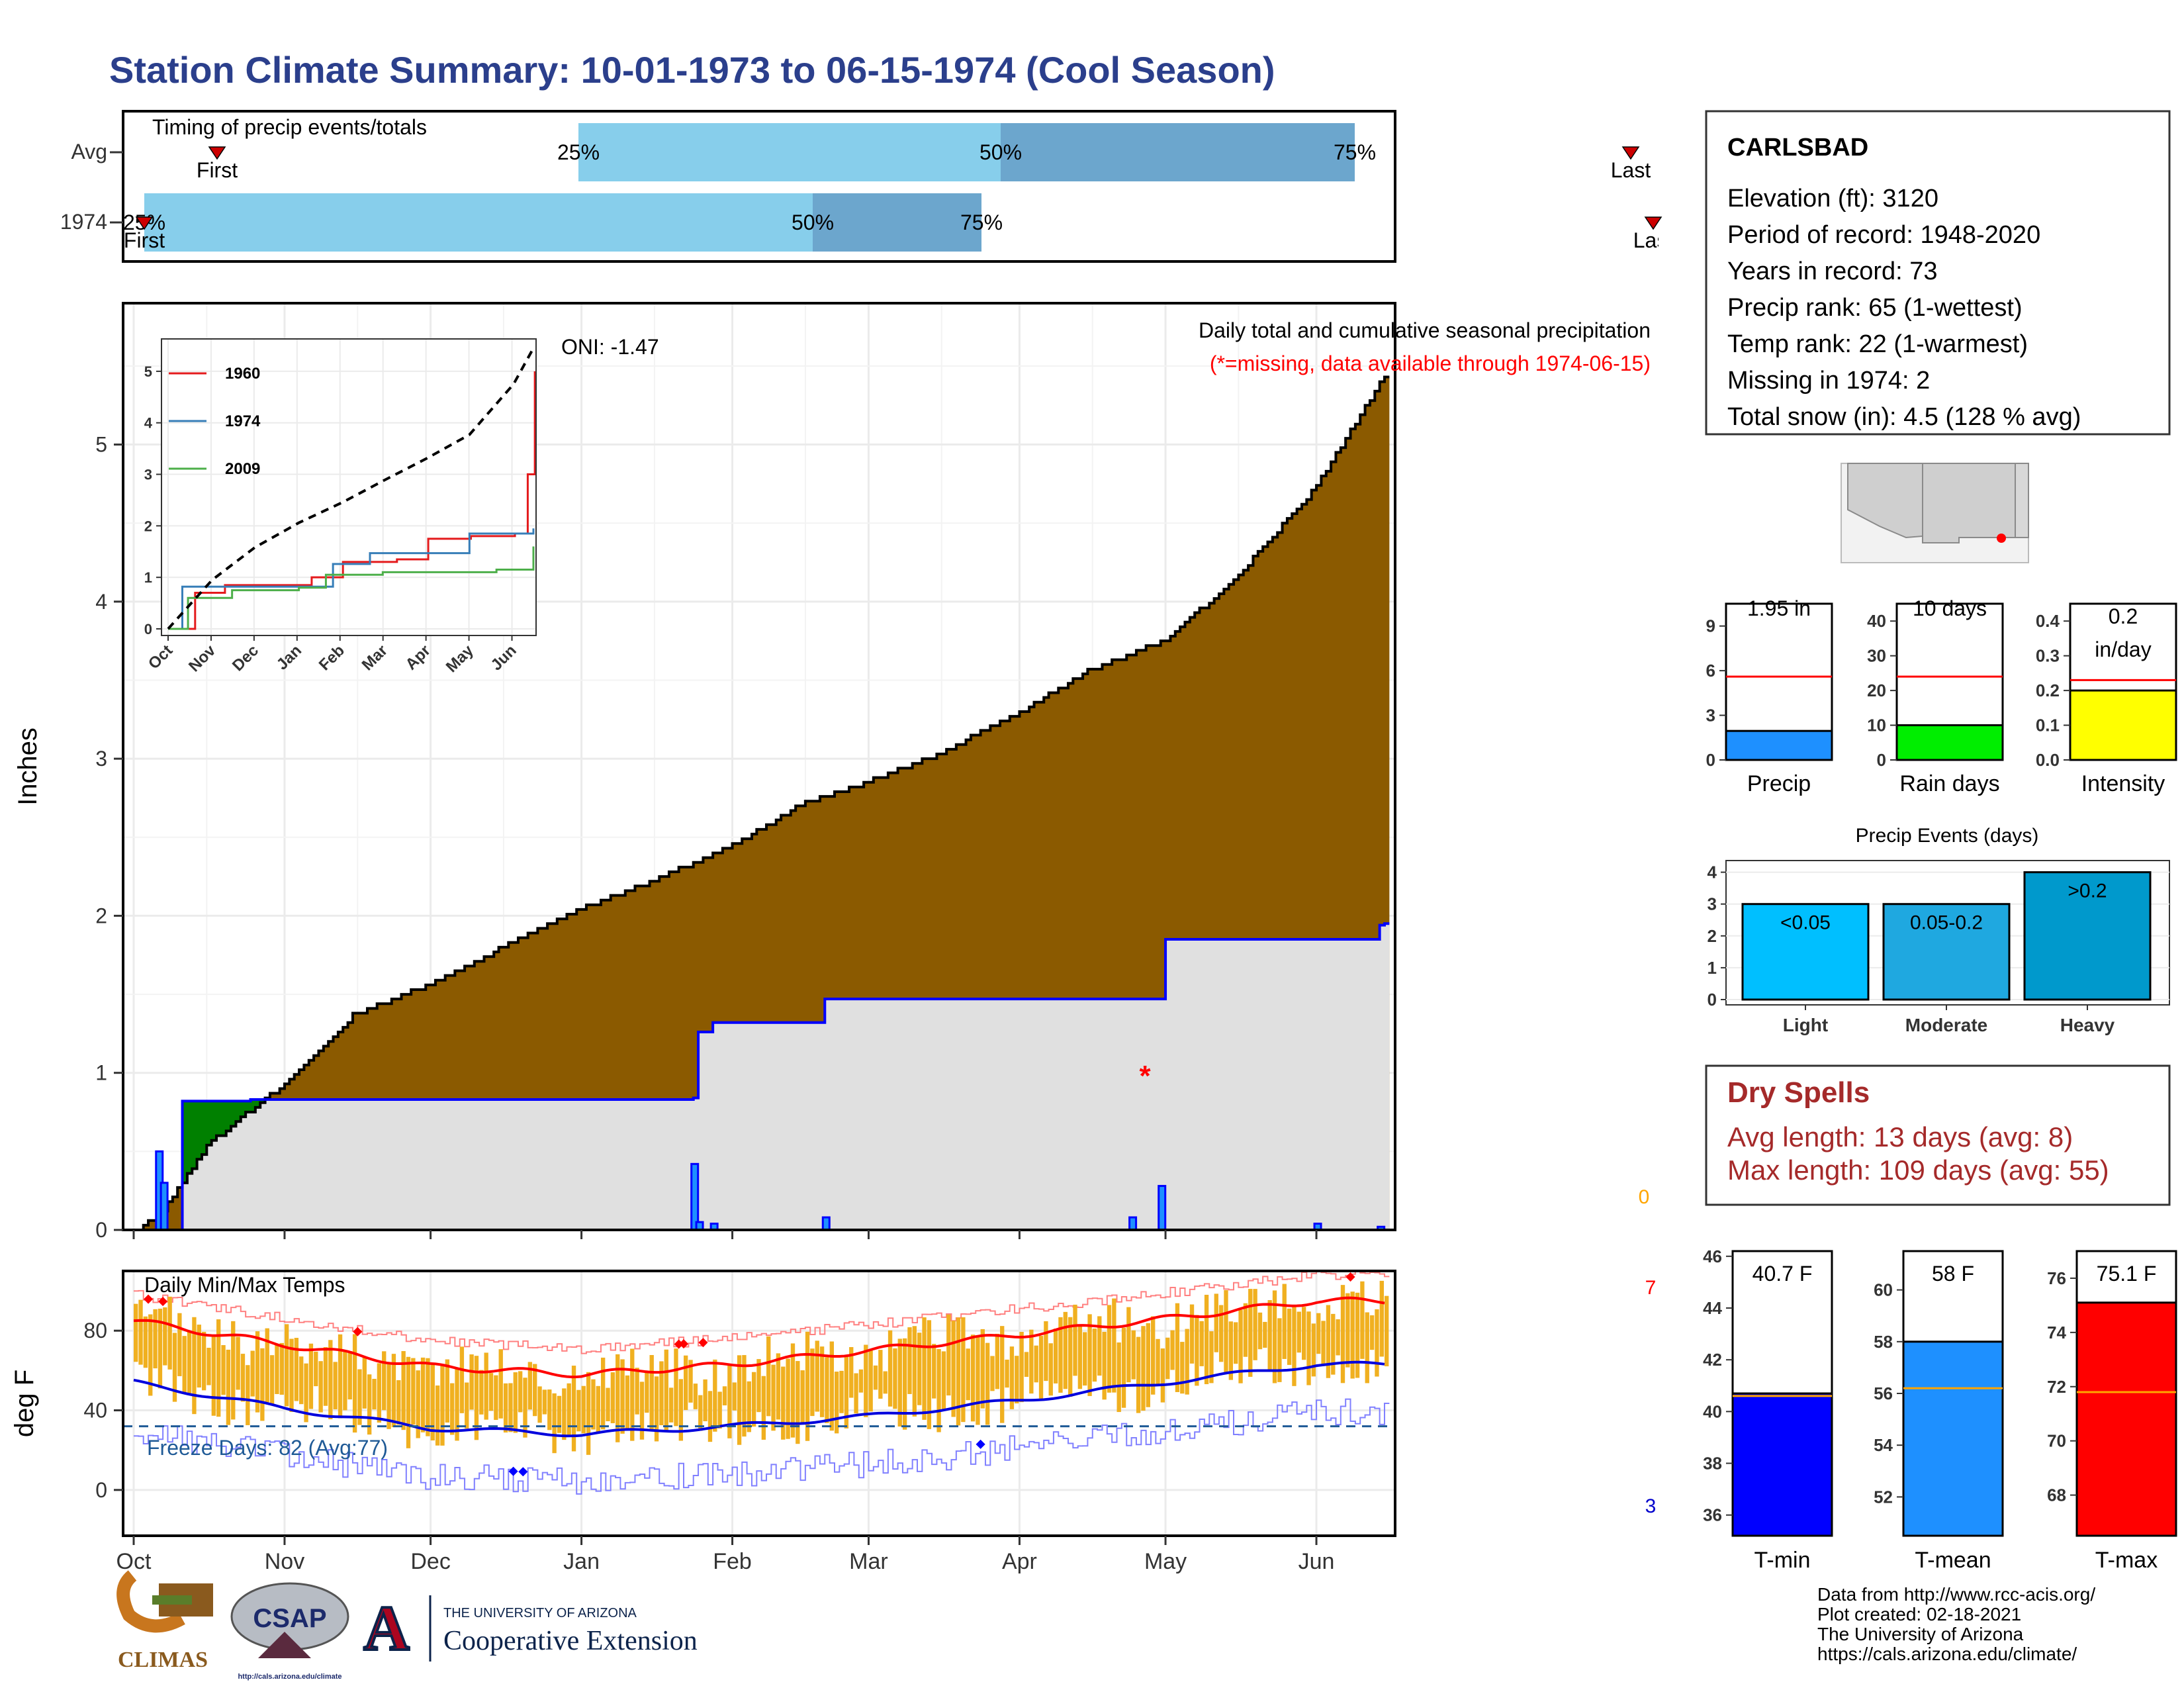 Image resolution: width=2184 pixels, height=1688 pixels. What do you see at coordinates (1630, 153) in the screenshot?
I see `timing-avg-last-marker` at bounding box center [1630, 153].